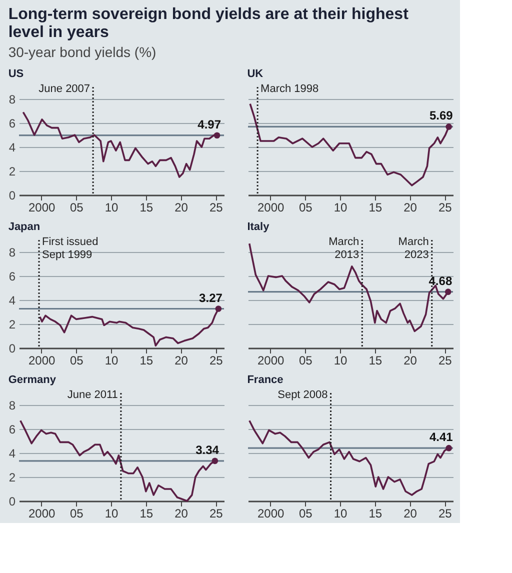 This screenshot has height=573, width=512. I want to click on annotation: 3.34, so click(208, 449).